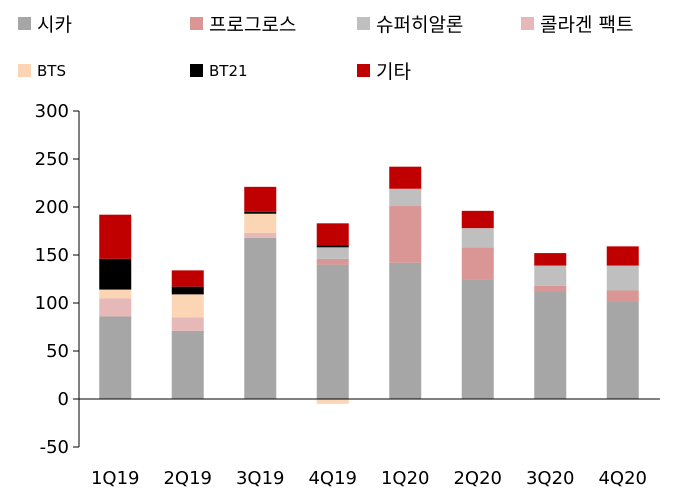 The height and width of the screenshot is (498, 680). Describe the element at coordinates (393, 72) in the screenshot. I see `legend-label: 기타` at that location.